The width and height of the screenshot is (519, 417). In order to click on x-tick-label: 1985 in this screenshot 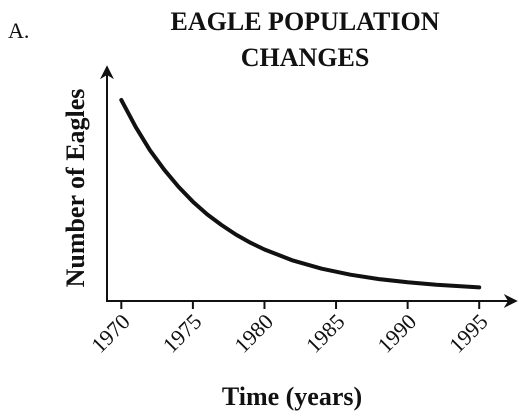, I will do `click(325, 333)`.